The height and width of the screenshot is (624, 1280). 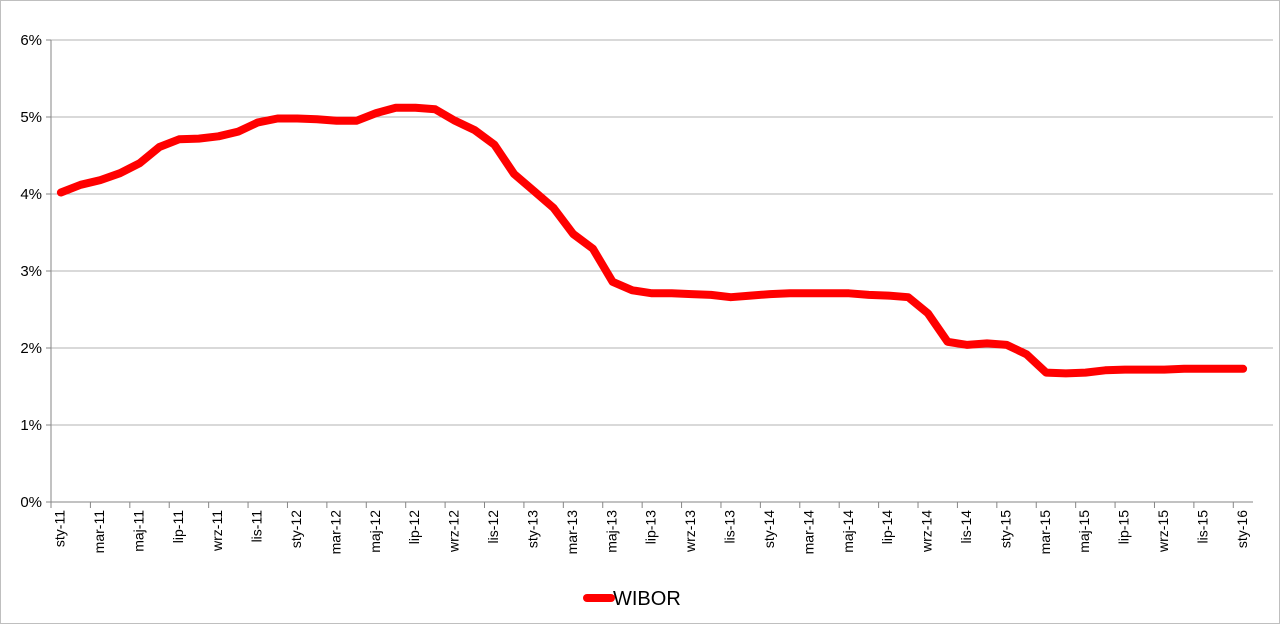 I want to click on x-tick-label: lis-13, so click(x=730, y=527).